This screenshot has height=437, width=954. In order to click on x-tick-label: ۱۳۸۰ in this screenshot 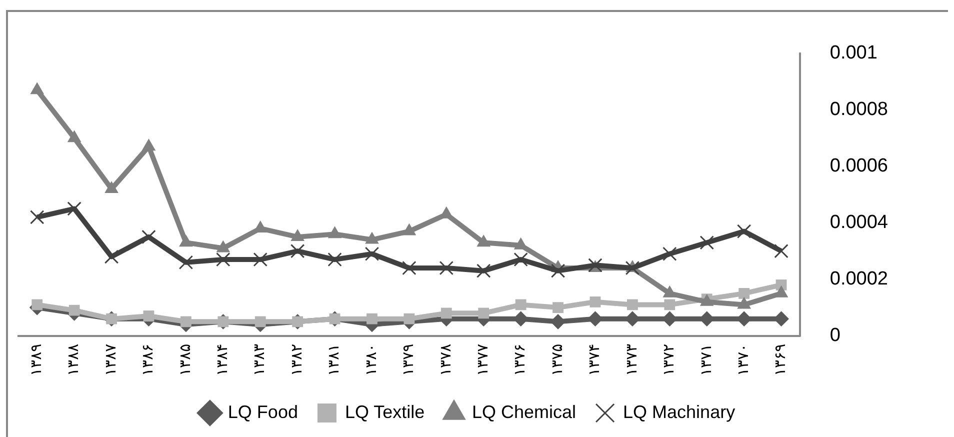, I will do `click(371, 360)`.